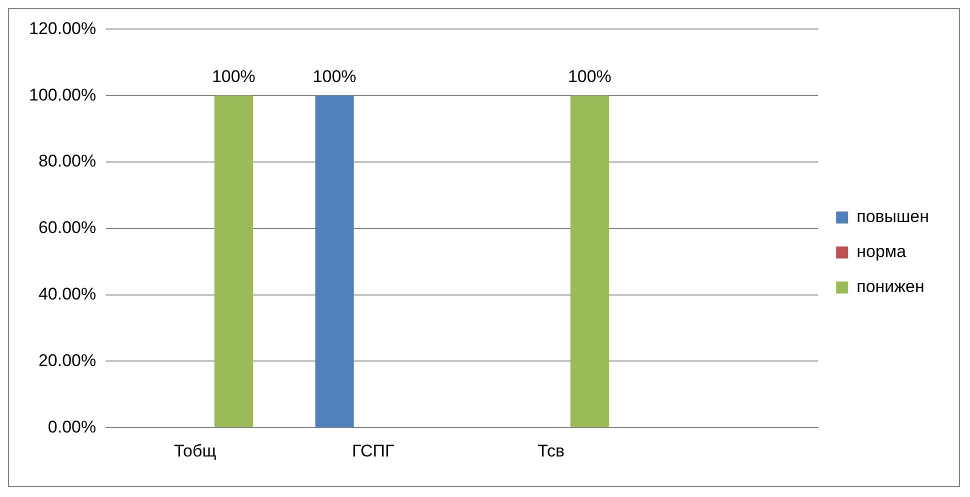 The image size is (970, 497). What do you see at coordinates (67, 360) in the screenshot?
I see `y-tick-label: 20.00%` at bounding box center [67, 360].